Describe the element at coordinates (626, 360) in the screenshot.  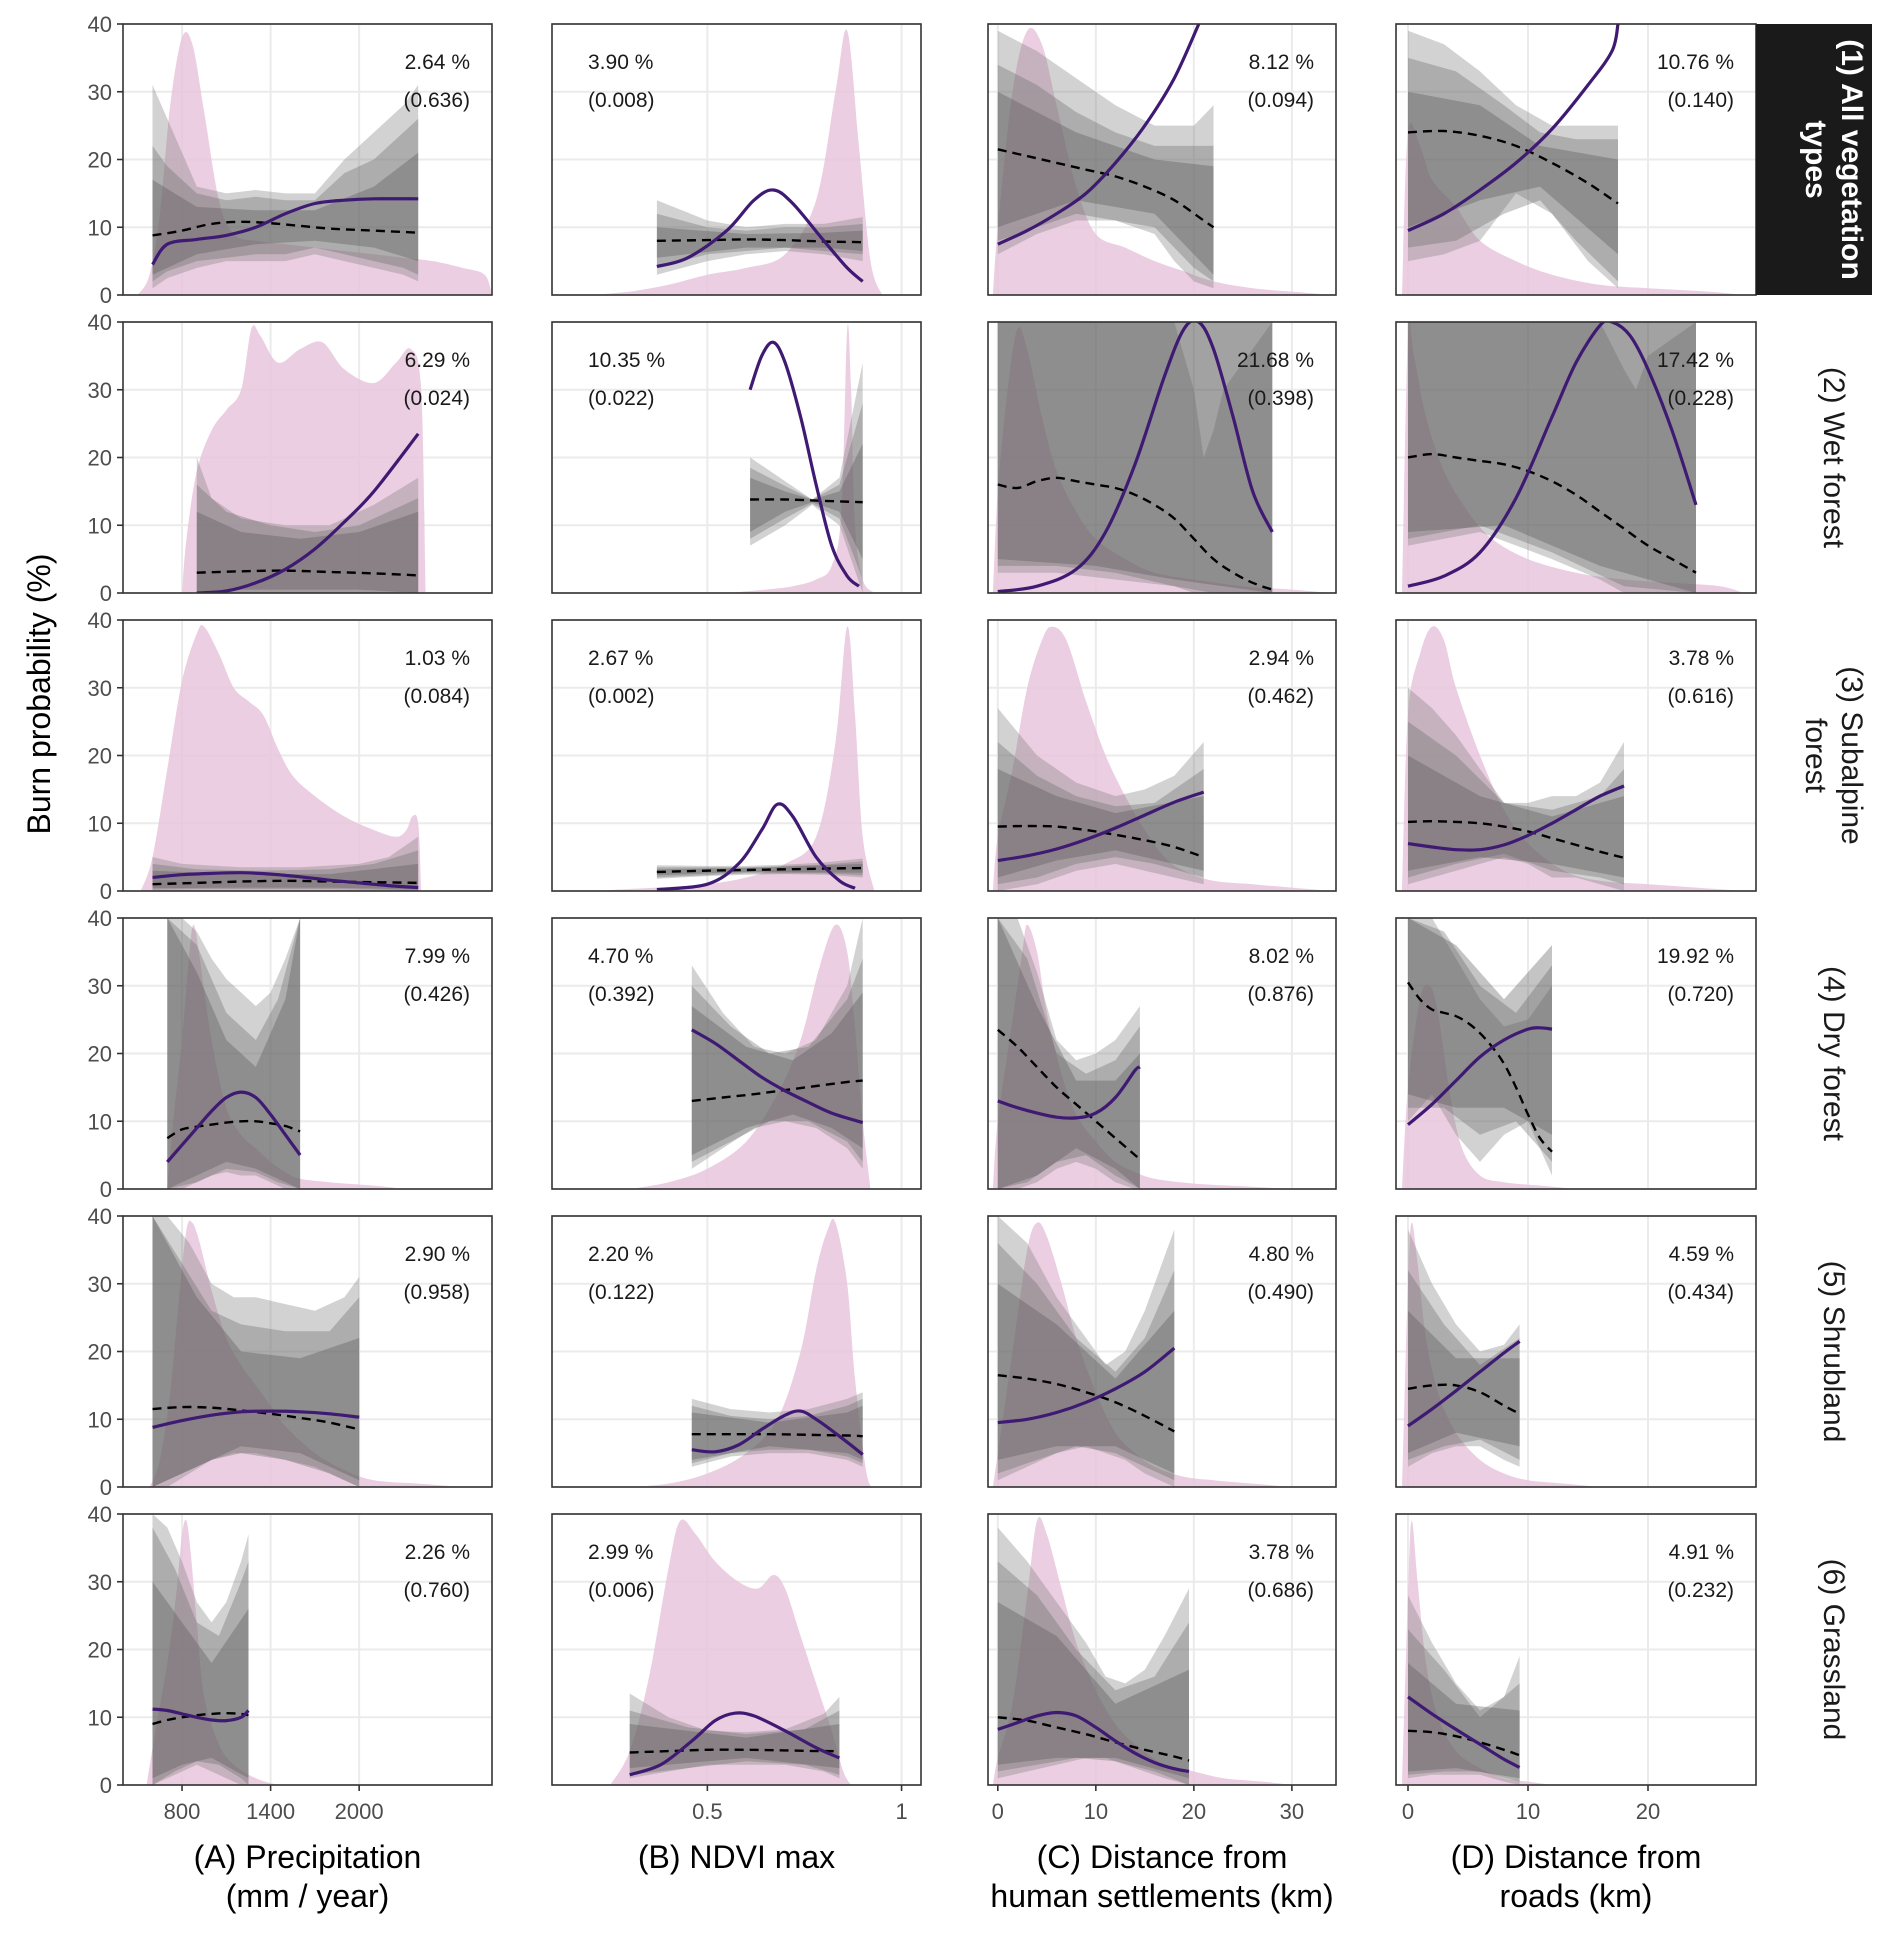
I see `percent-annotation: 10.35 %` at that location.